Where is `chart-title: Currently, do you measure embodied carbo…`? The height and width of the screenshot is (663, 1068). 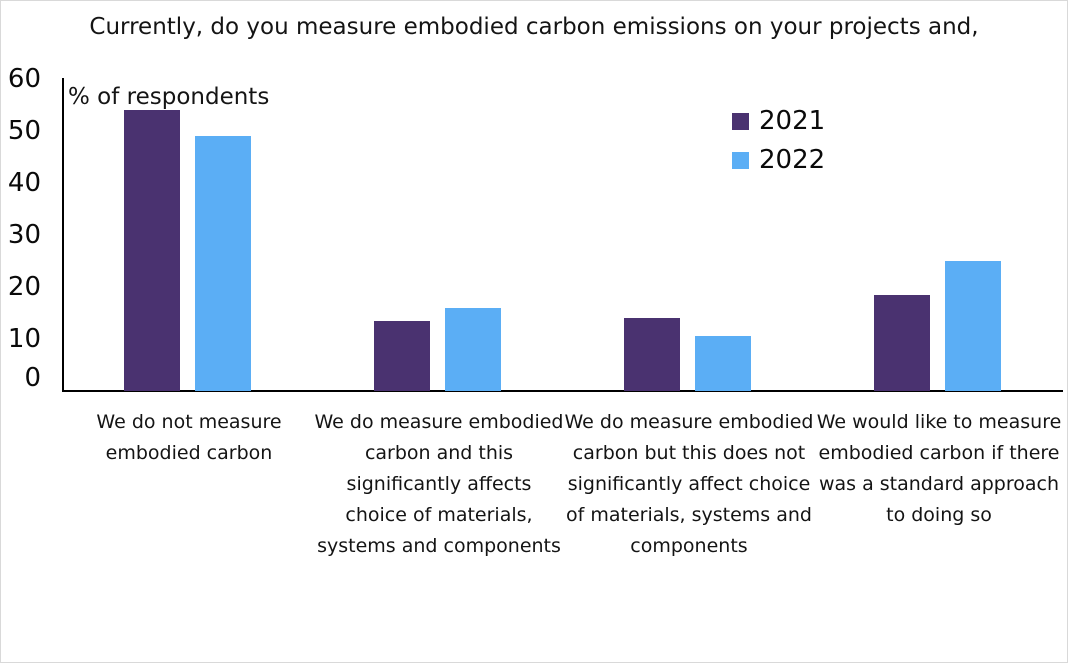
chart-title: Currently, do you measure embodied carbo… is located at coordinates (534, 27).